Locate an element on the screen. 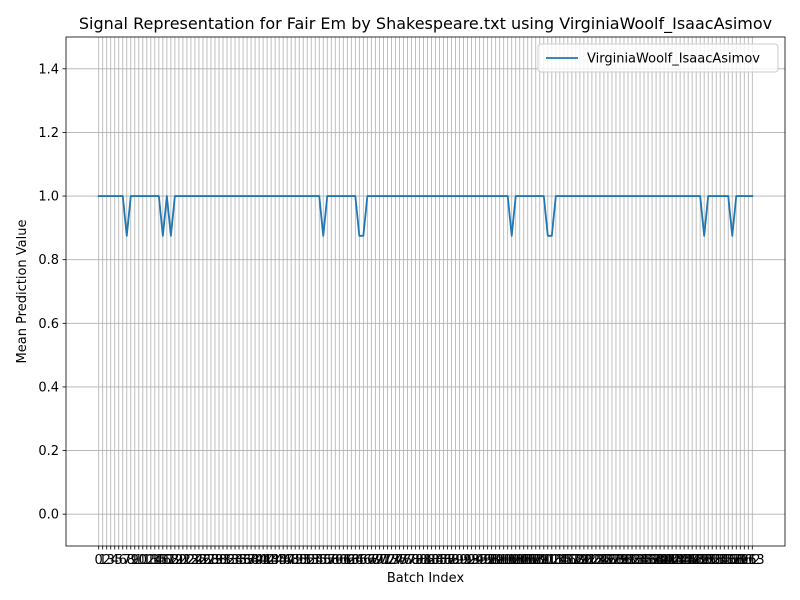 The image size is (800, 600). x-tick-label: 137 is located at coordinates (648, 560).